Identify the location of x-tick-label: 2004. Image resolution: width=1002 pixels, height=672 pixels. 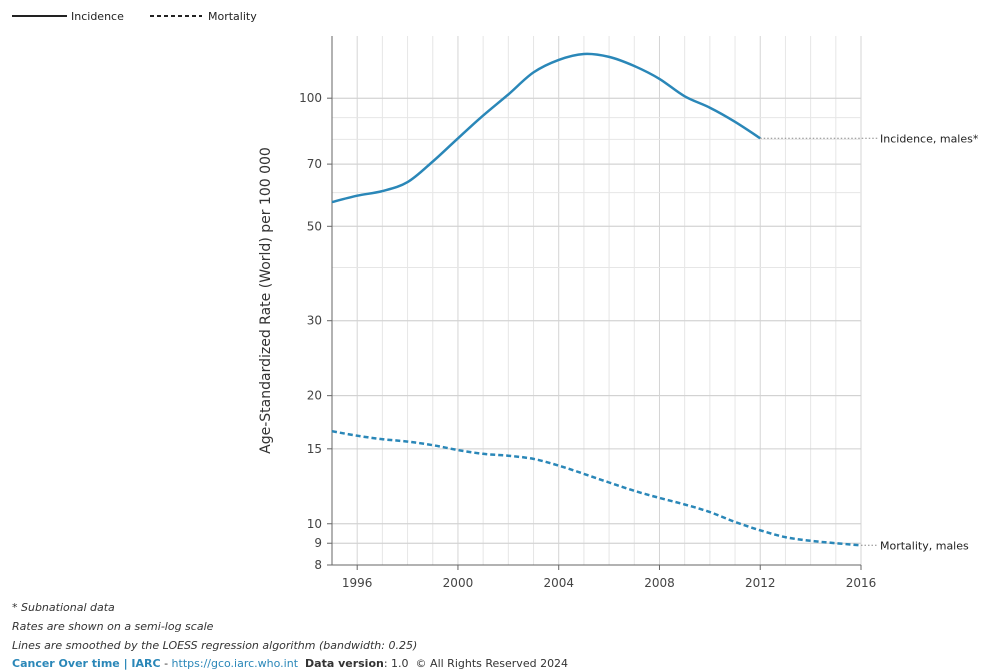
(558, 583).